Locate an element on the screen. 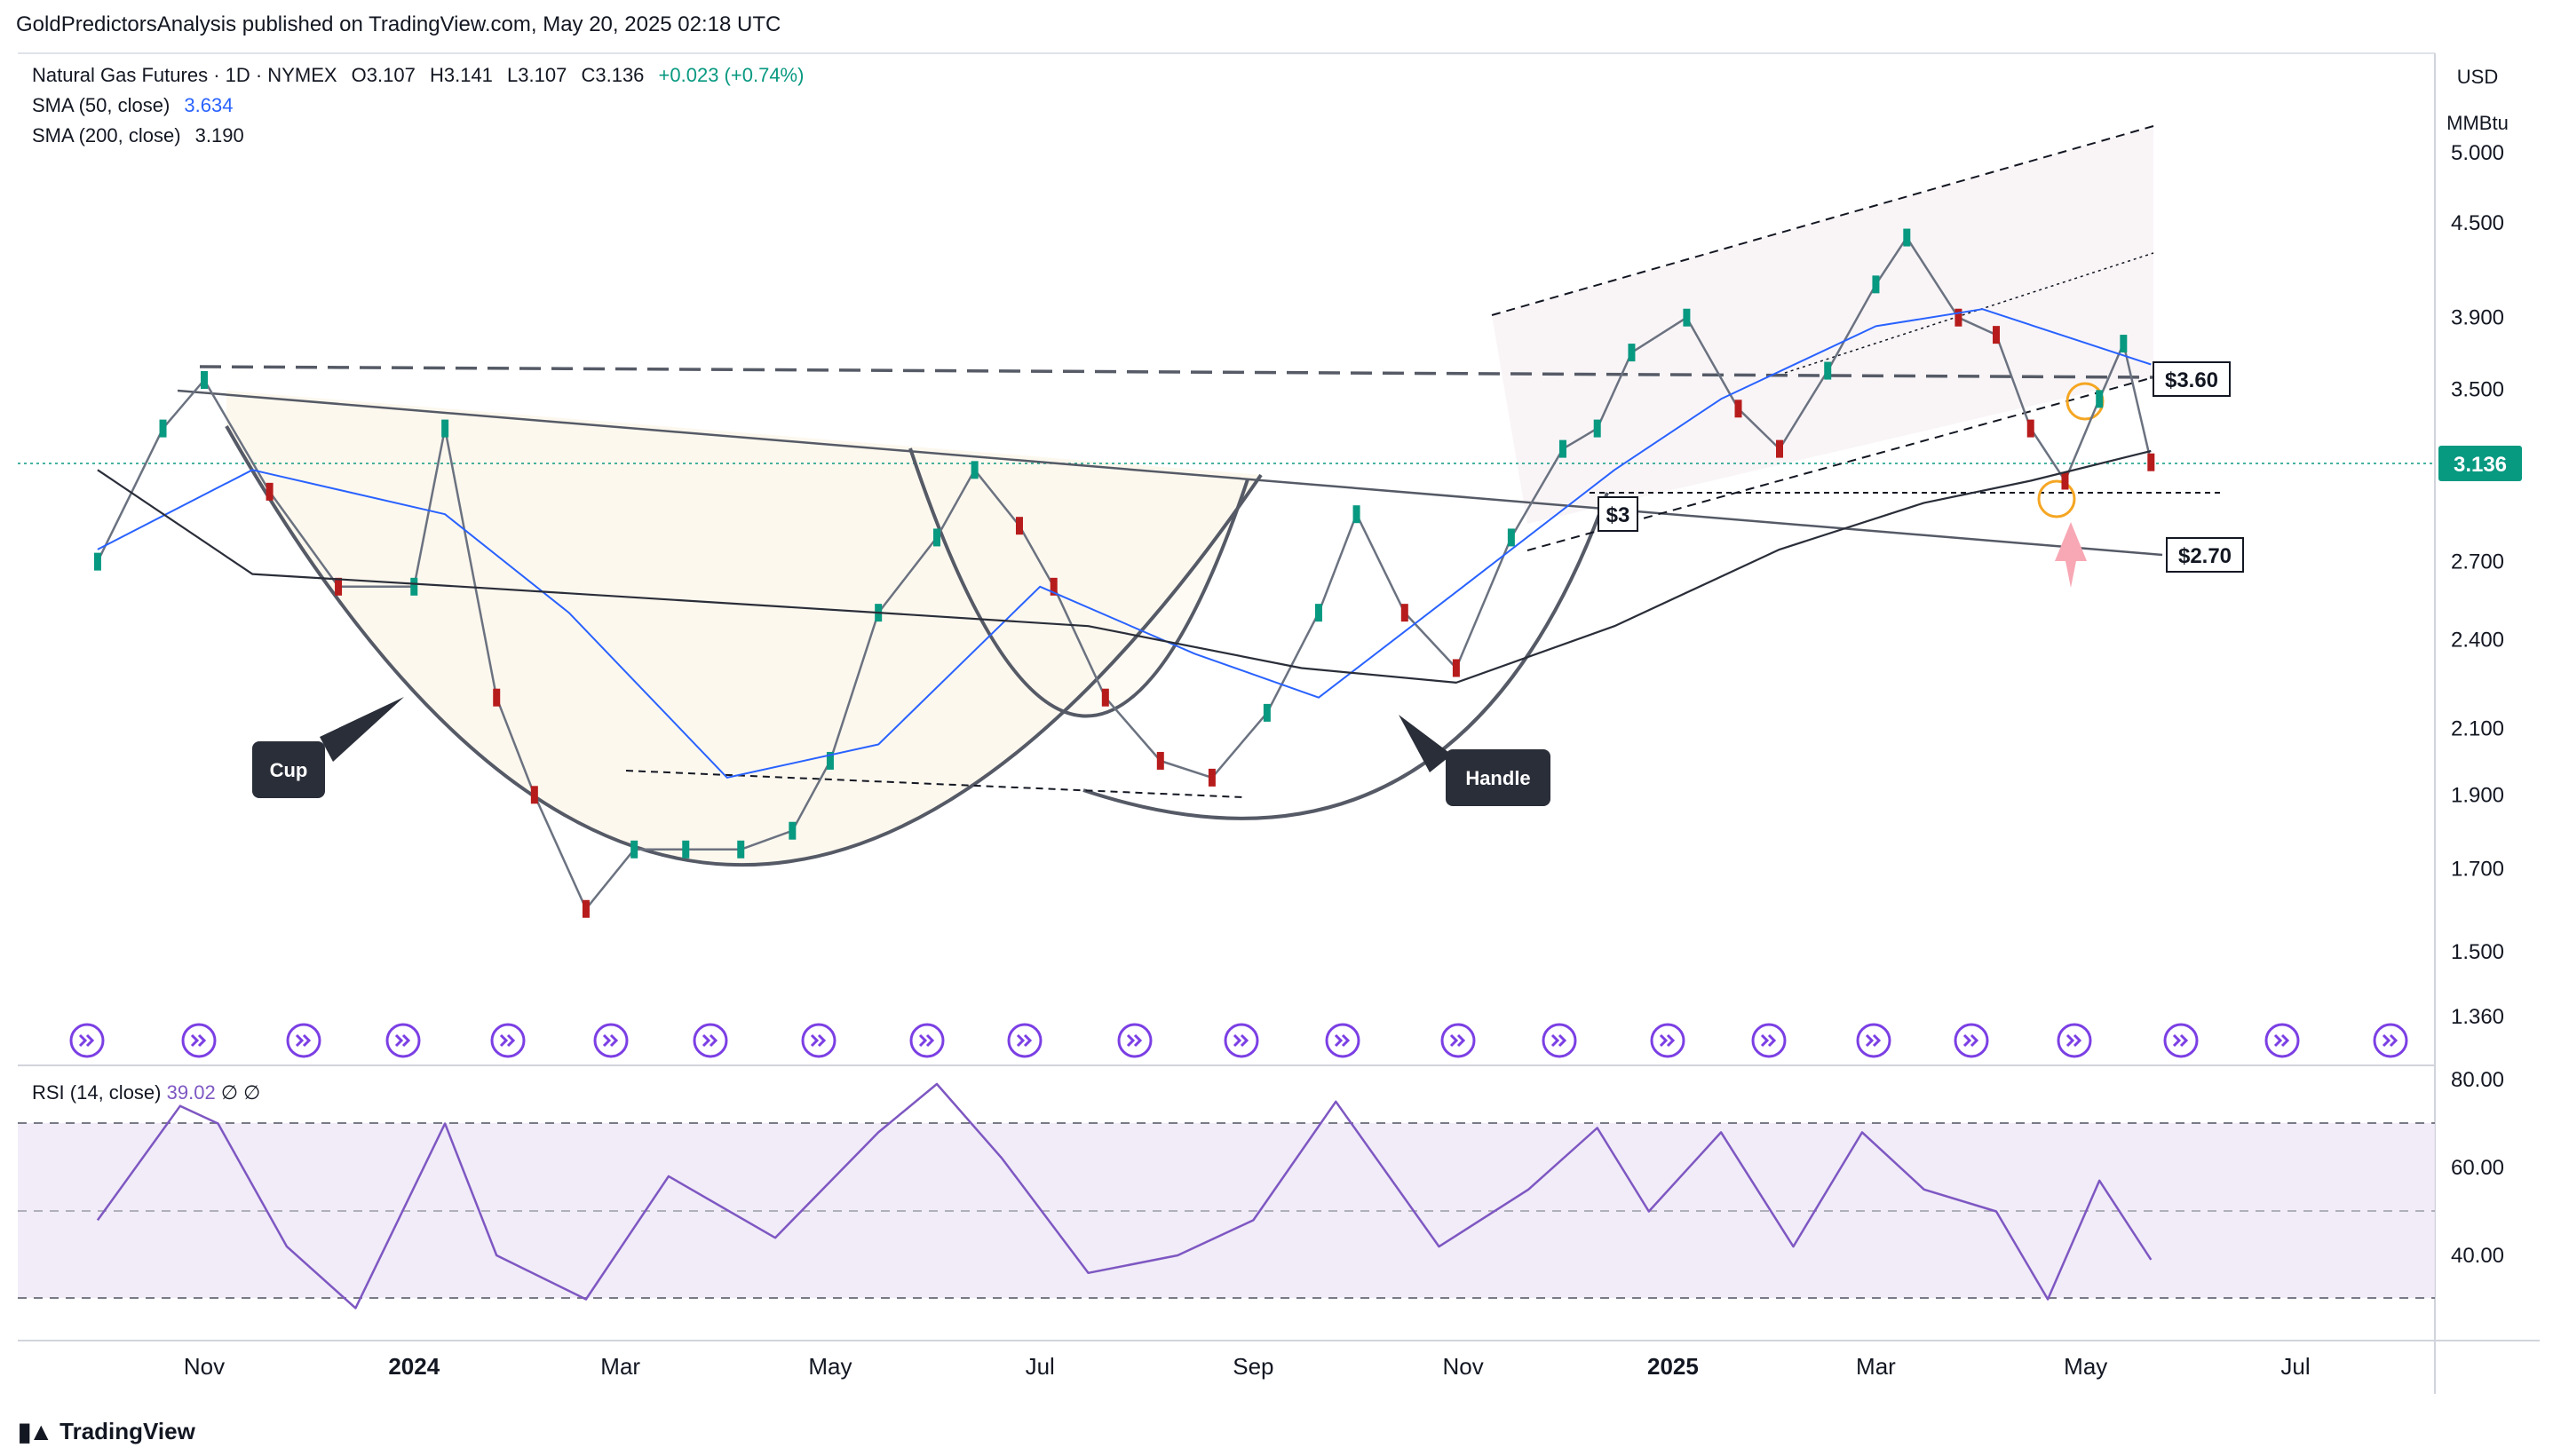 This screenshot has height=1456, width=2561. time-tick-label: 2024 is located at coordinates (414, 1366).